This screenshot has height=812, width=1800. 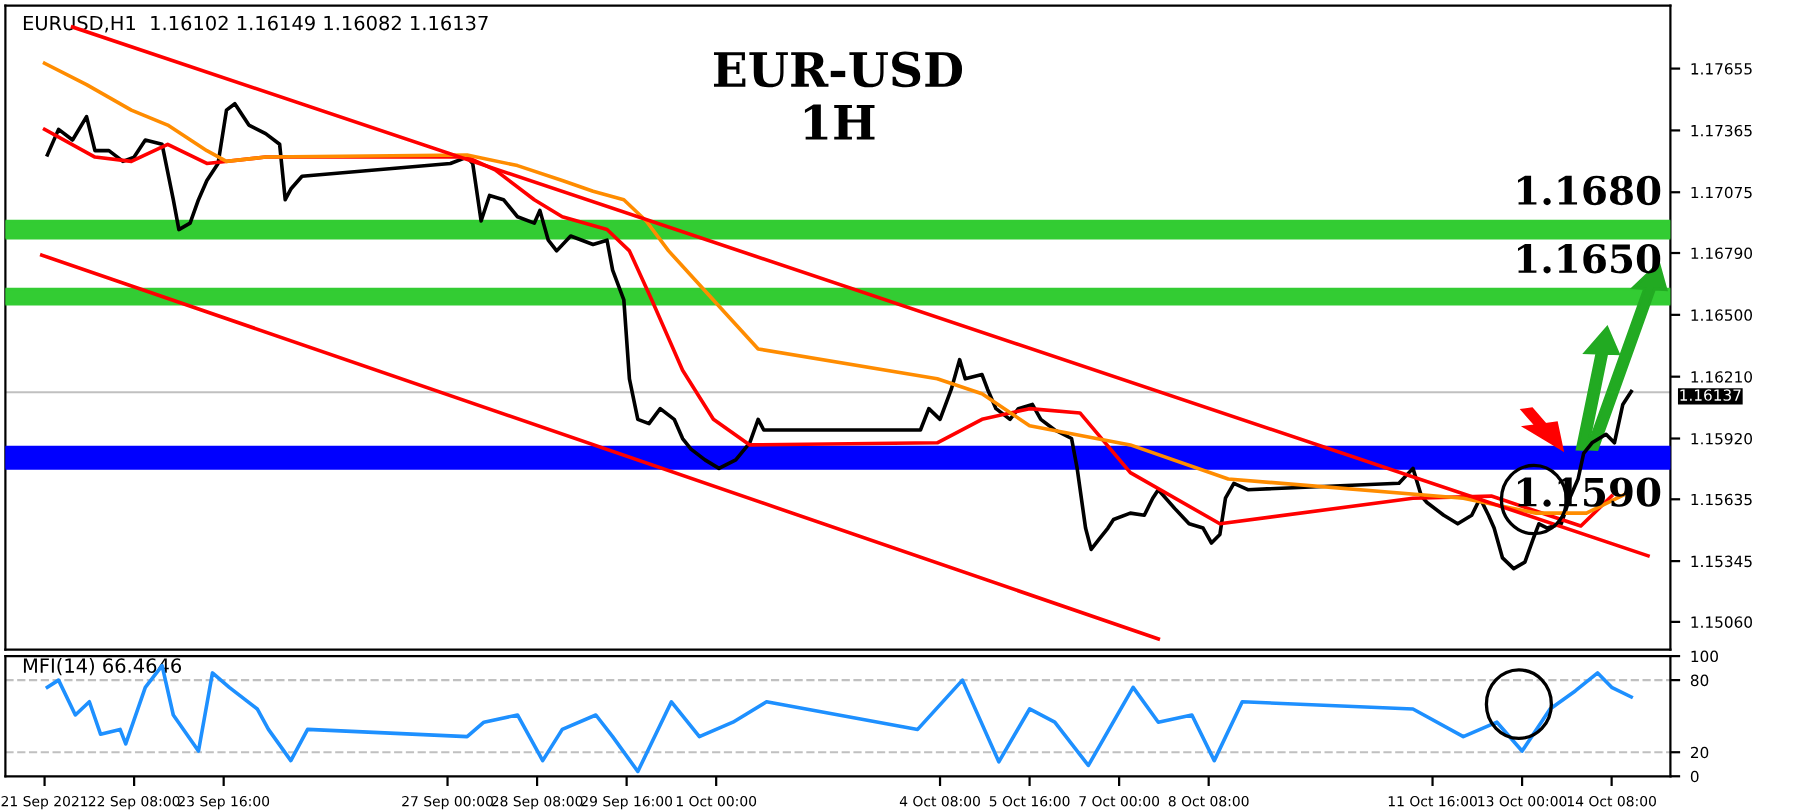 I want to click on annotation: EURUSD,H1 1.16102 1.16149 1.16082 1.16137, so click(x=255, y=24).